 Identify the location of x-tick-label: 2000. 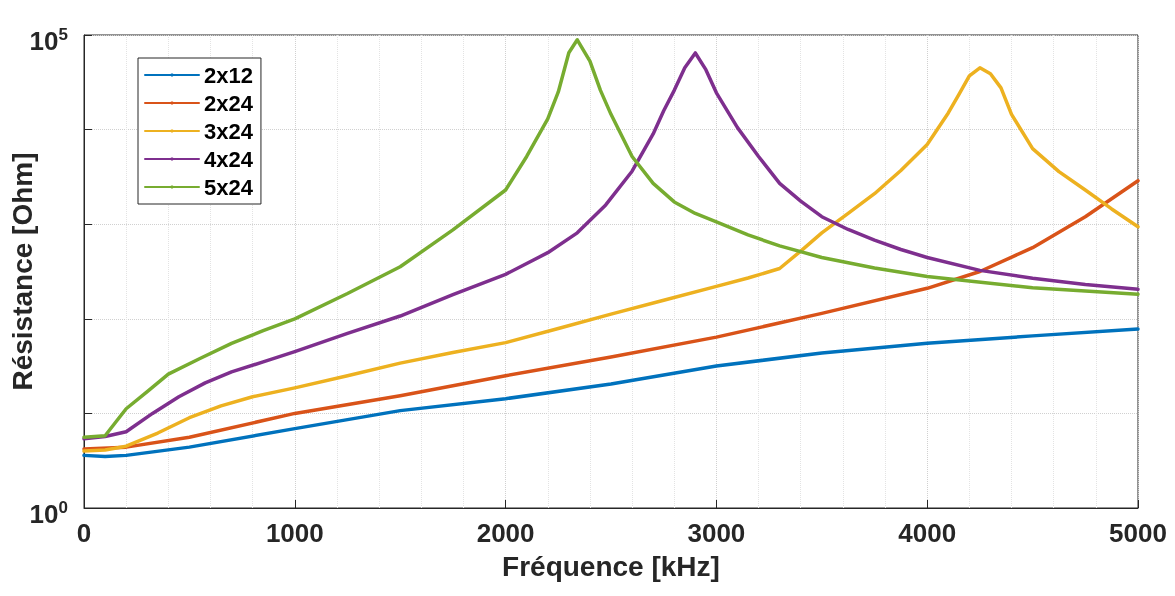
(505, 533).